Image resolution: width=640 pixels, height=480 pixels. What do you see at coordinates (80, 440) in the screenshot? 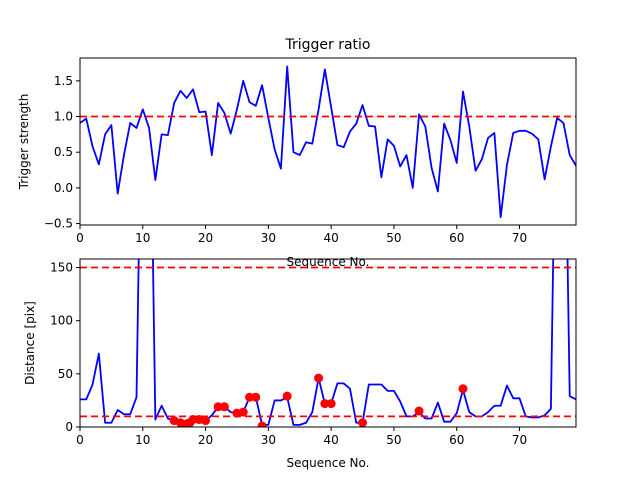
I see `distance-x-tick-label: 0` at bounding box center [80, 440].